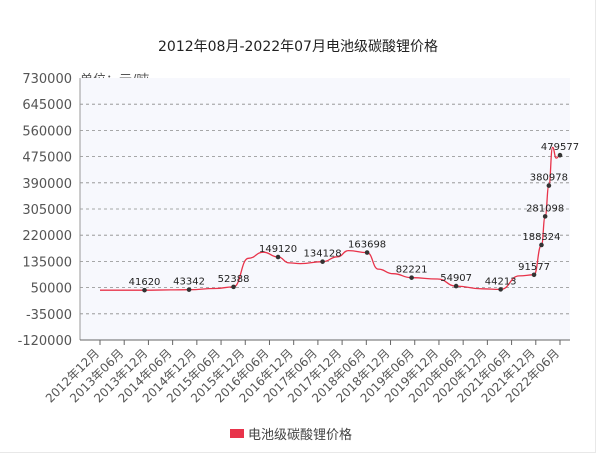  What do you see at coordinates (456, 278) in the screenshot?
I see `data-label: 54907` at bounding box center [456, 278].